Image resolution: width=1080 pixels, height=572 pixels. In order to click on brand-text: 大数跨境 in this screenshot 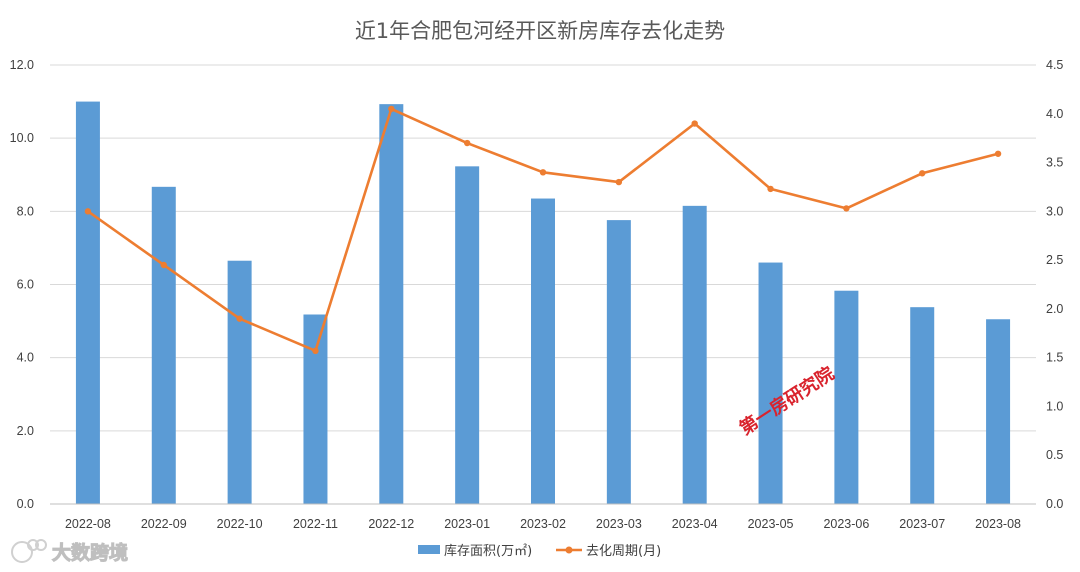, I will do `click(90, 552)`.